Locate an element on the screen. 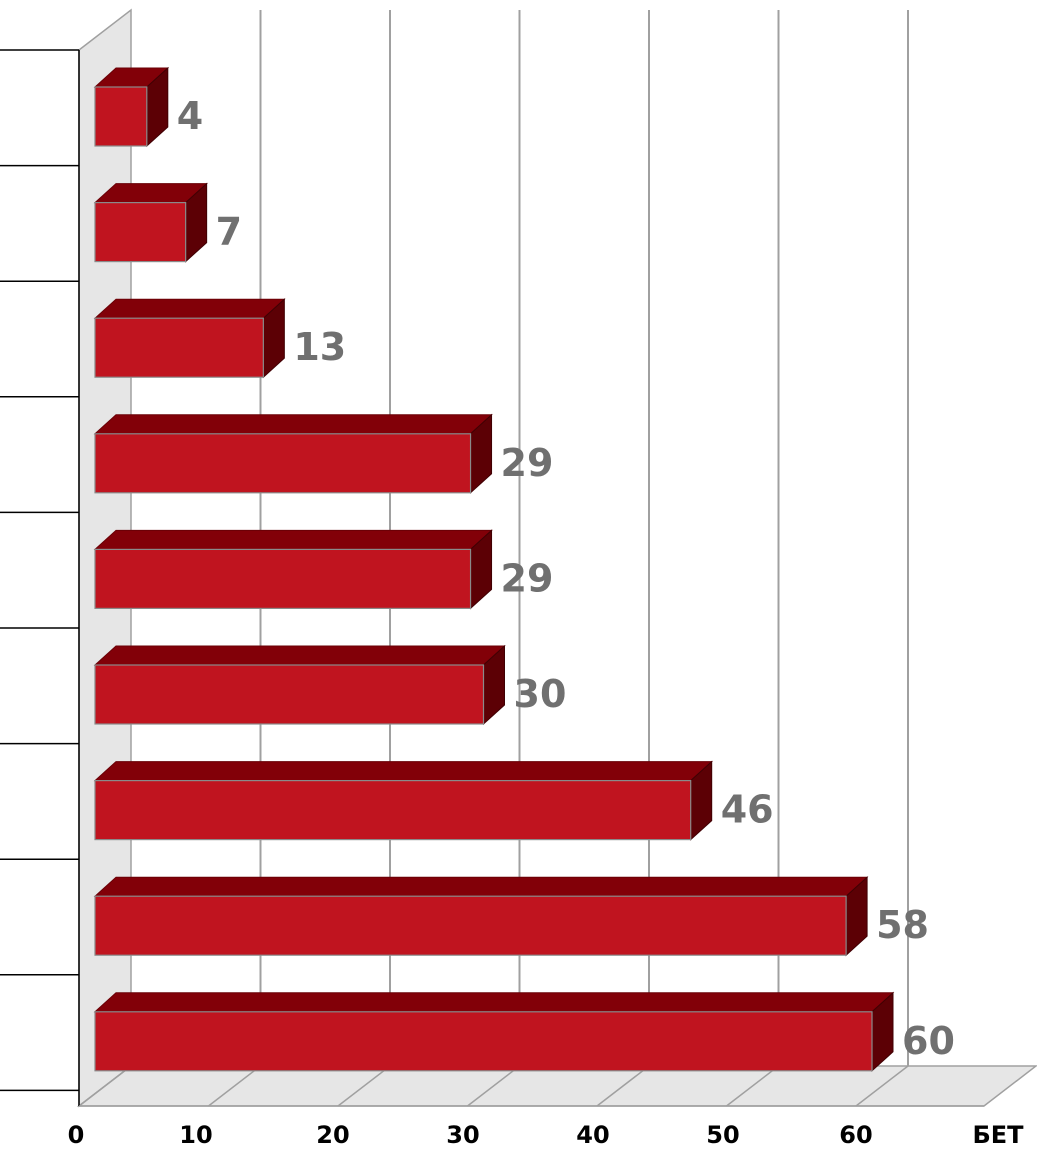 This screenshot has height=1154, width=1037. x-tick-label: 0 is located at coordinates (76, 1135).